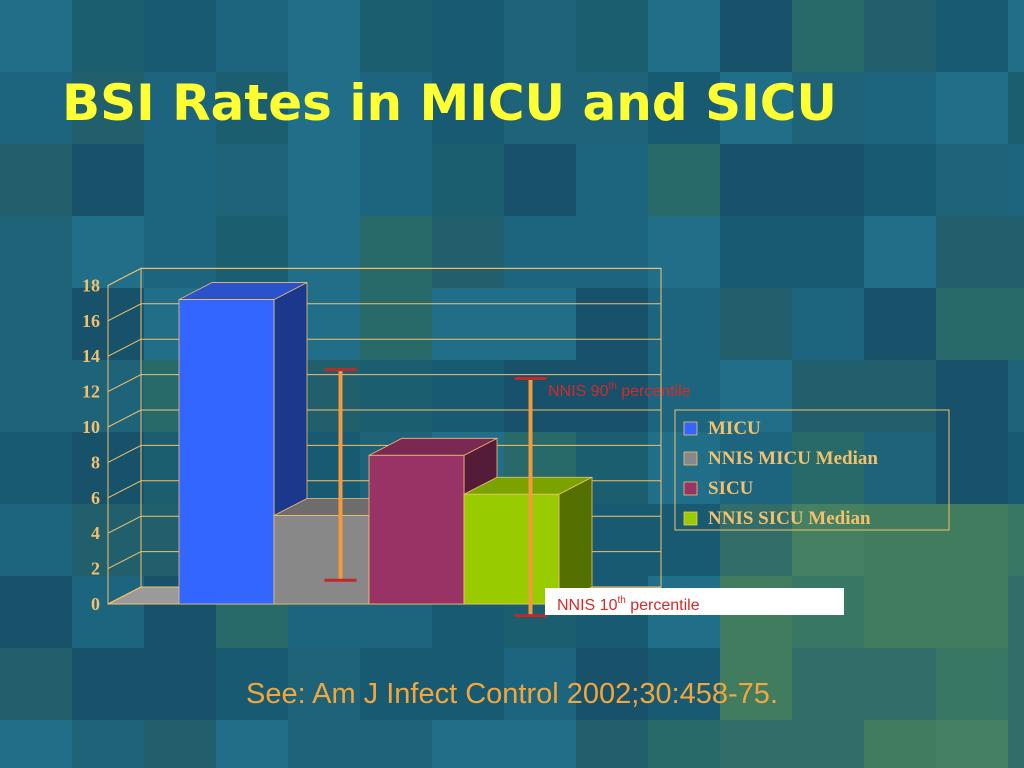 The image size is (1024, 768). I want to click on percentile-ranges, so click(435, 493).